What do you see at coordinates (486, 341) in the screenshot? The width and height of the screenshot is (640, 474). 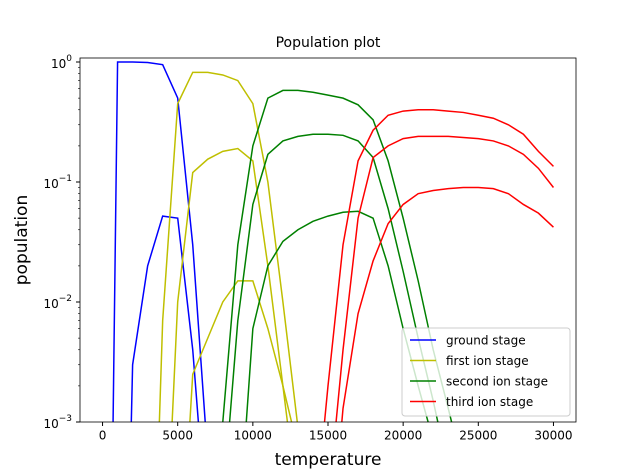 I see `legend-label: ground stage` at bounding box center [486, 341].